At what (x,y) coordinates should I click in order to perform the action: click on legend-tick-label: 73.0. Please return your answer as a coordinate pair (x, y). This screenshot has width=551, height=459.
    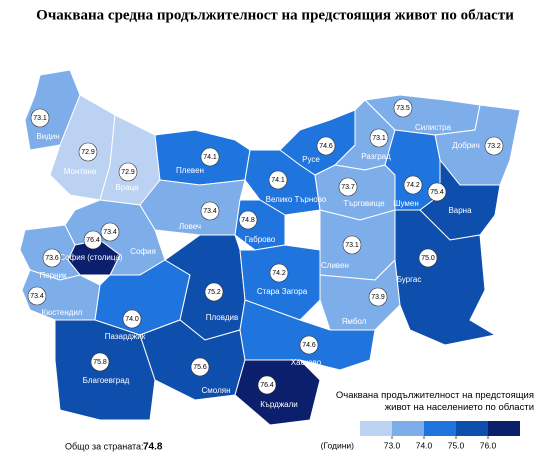
    Looking at the image, I should click on (392, 445).